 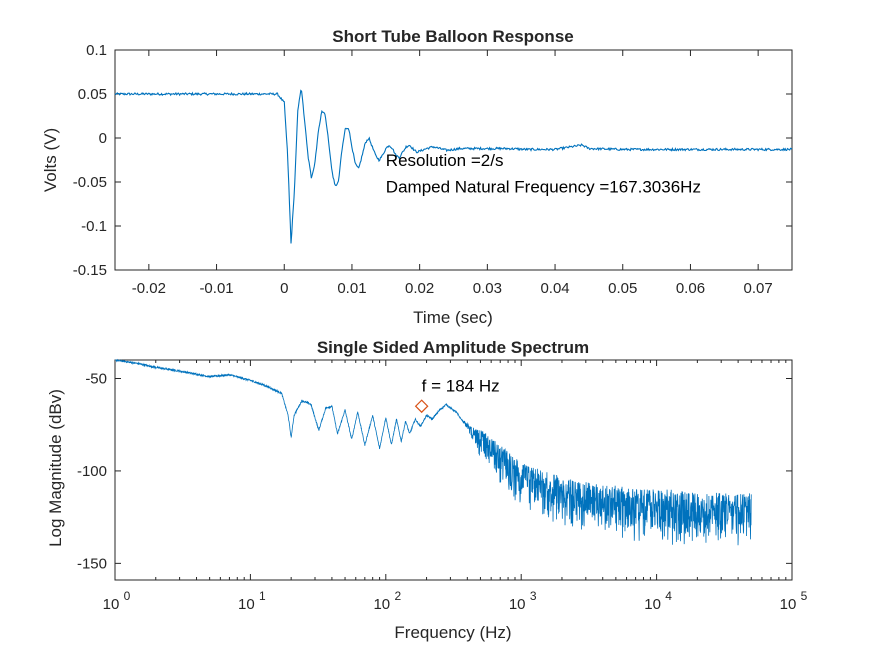 I want to click on time-response-title: Short Tube Balloon Response, so click(x=452, y=36).